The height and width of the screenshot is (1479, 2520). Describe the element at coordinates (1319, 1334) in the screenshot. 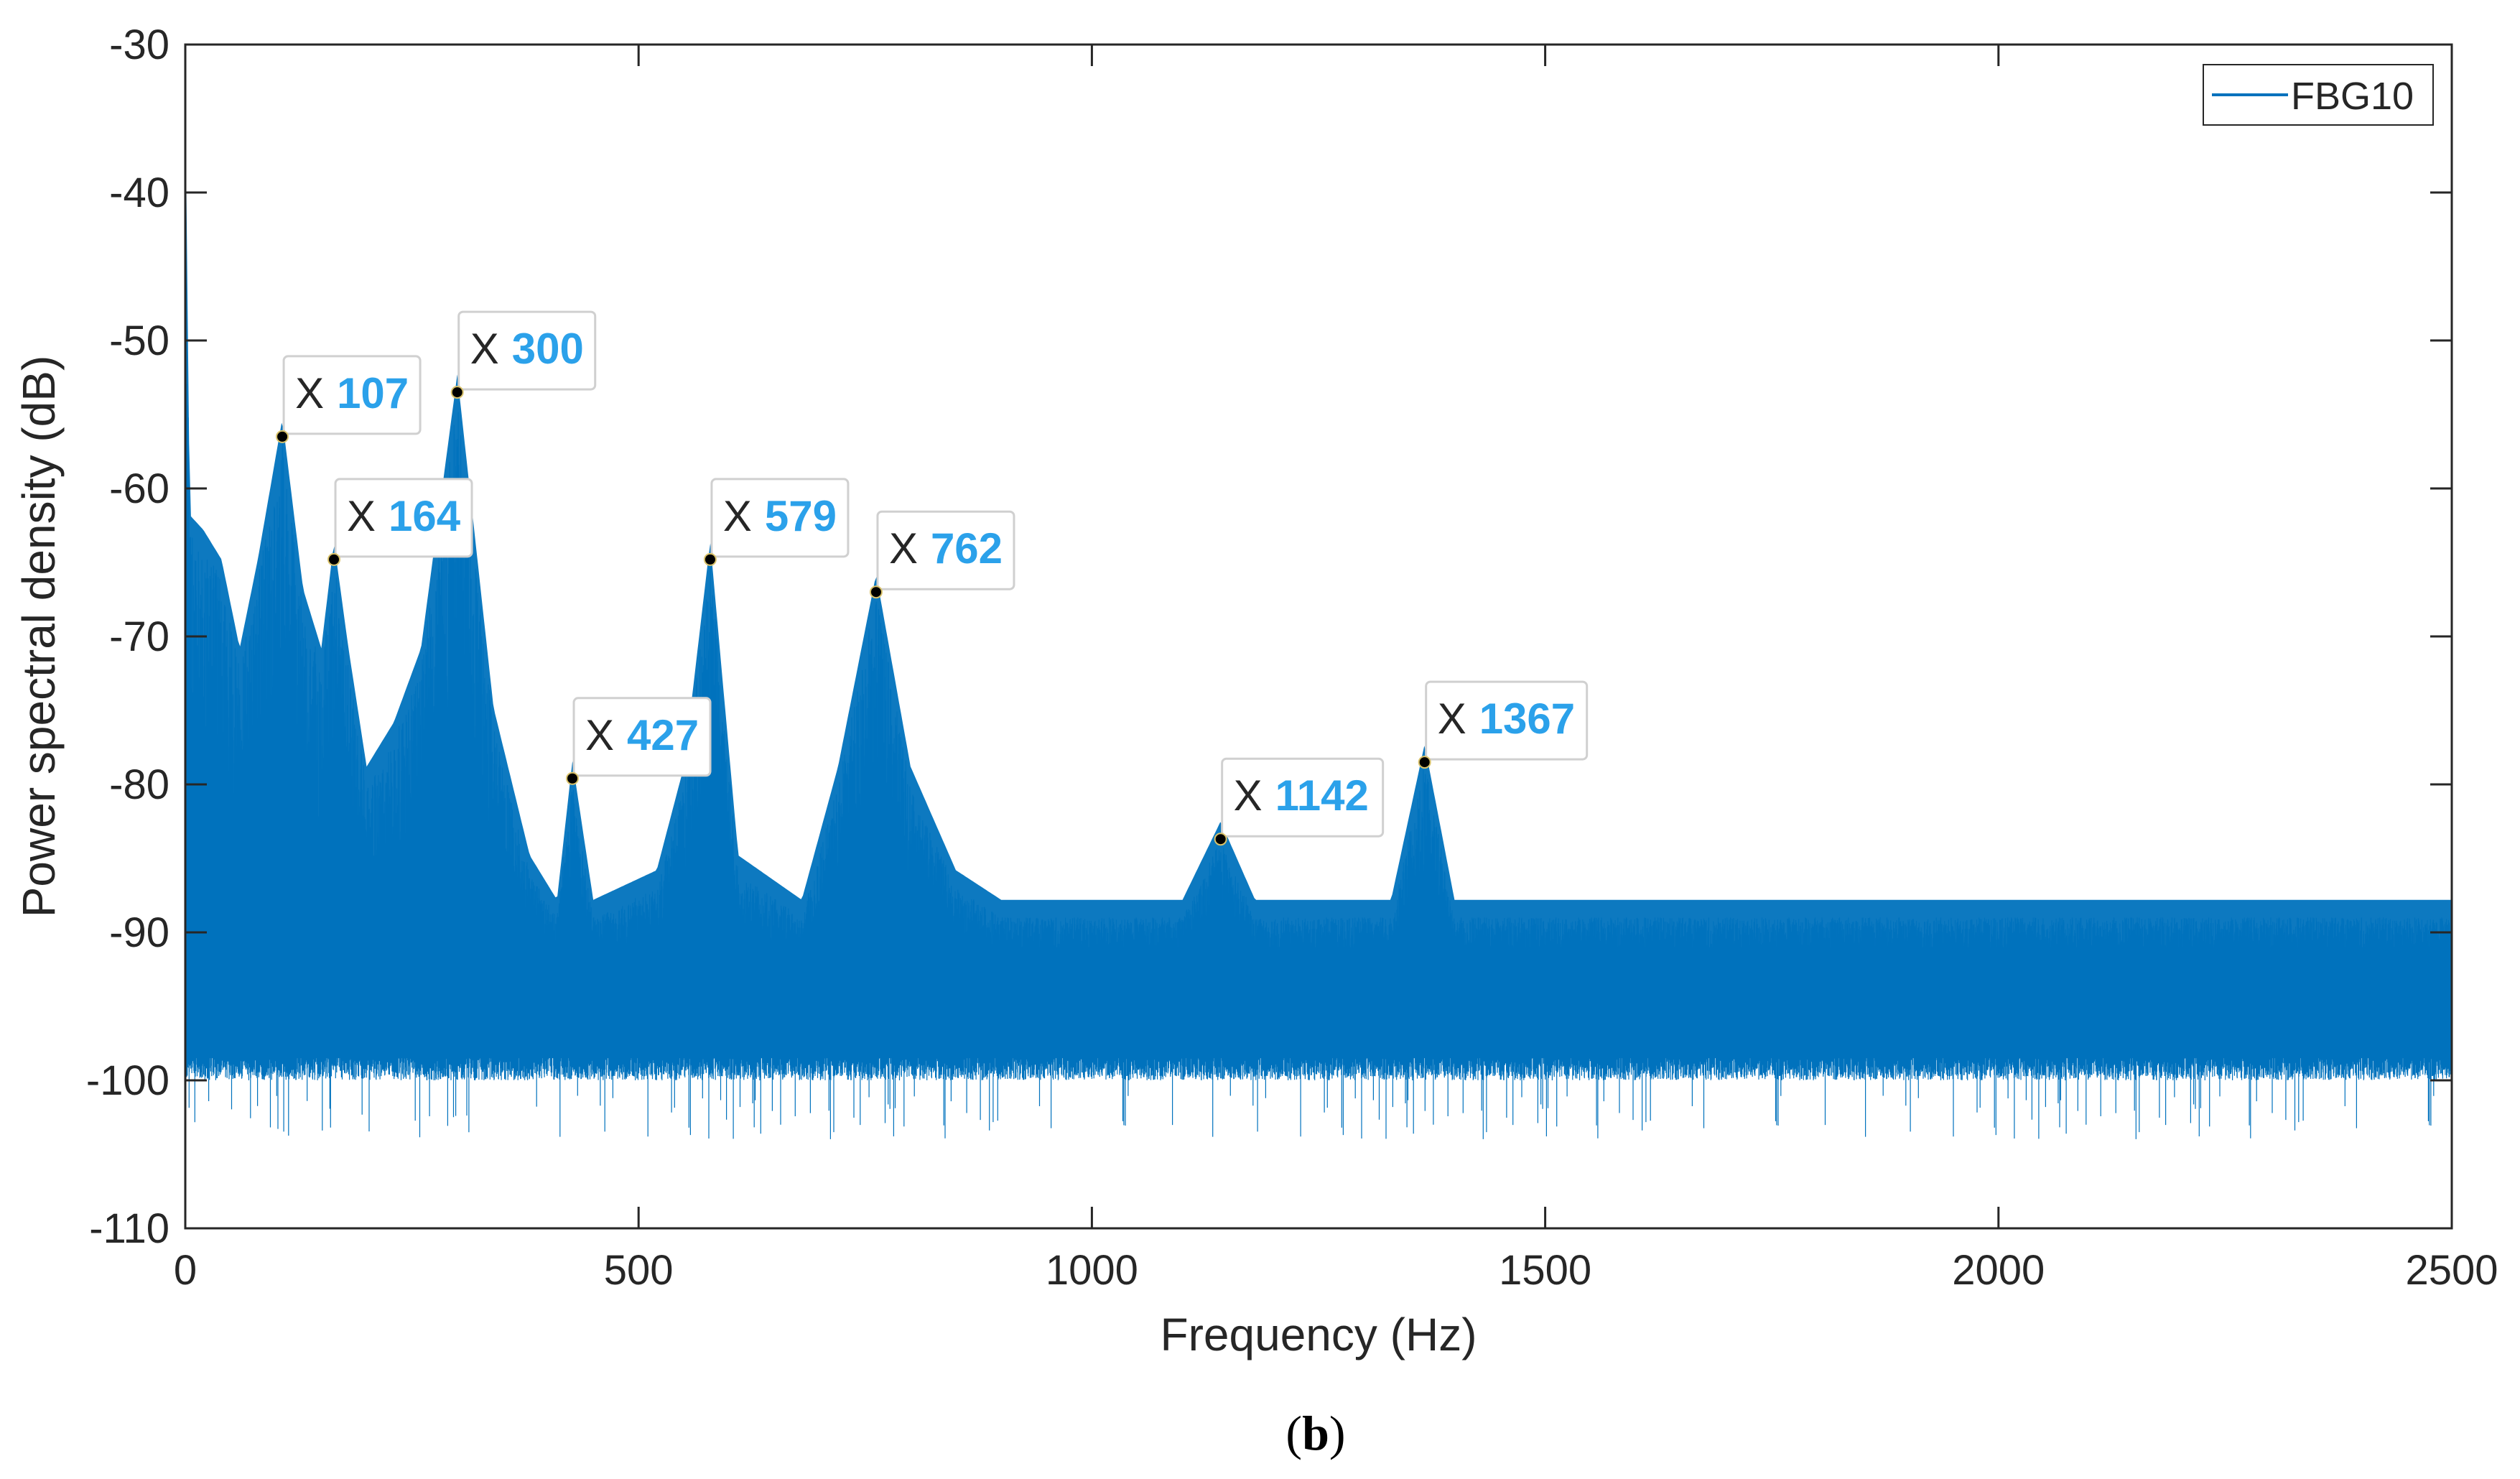

I see `x-axis-label: Frequency (Hz)` at that location.